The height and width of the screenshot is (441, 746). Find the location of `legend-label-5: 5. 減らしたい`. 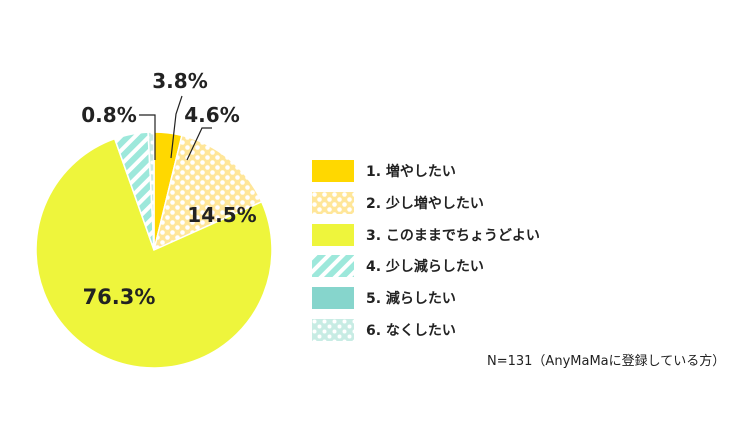

legend-label-5: 5. 減らしたい is located at coordinates (411, 299).